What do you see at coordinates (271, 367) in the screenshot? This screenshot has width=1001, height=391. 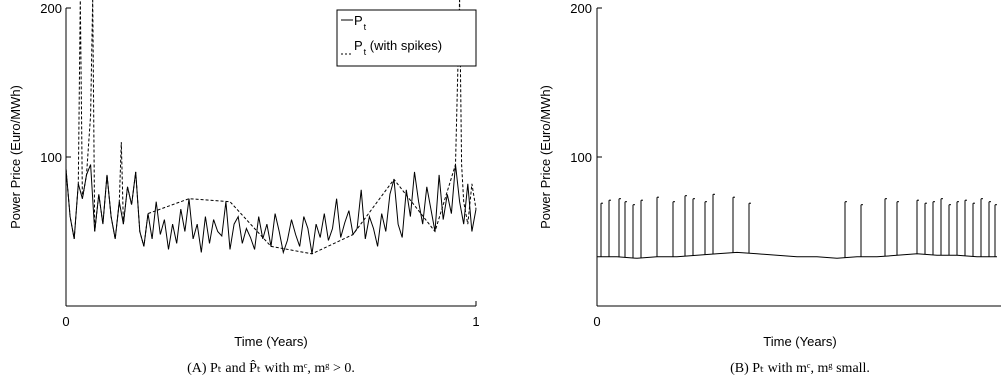 I see `panel-a-caption: (A) Pₜ and P̂ₜ with mᶜ, mᵍ > 0.` at bounding box center [271, 367].